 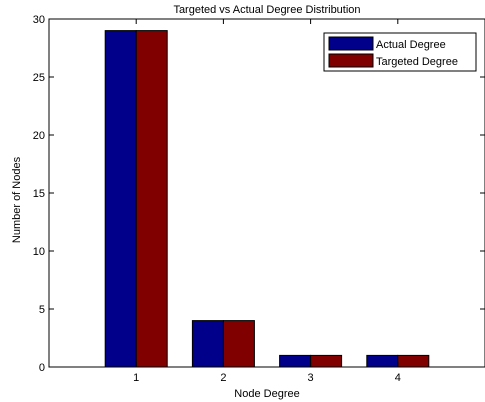 I want to click on x-tick-label: 3, so click(x=311, y=378).